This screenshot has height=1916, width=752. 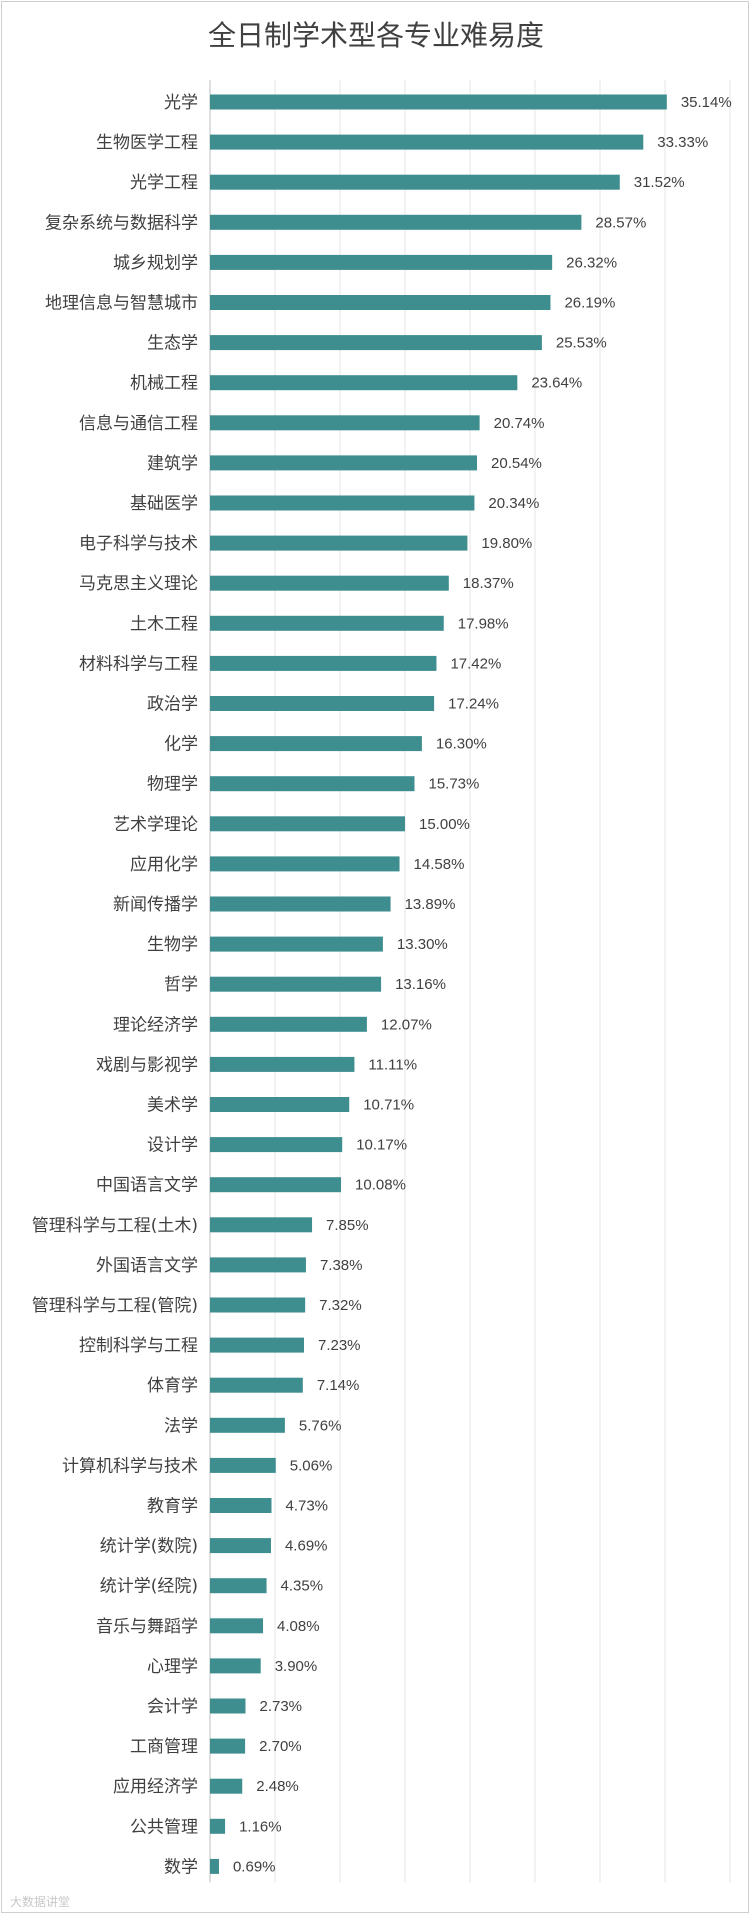 What do you see at coordinates (172, 1667) in the screenshot?
I see `category-label: 心理学` at bounding box center [172, 1667].